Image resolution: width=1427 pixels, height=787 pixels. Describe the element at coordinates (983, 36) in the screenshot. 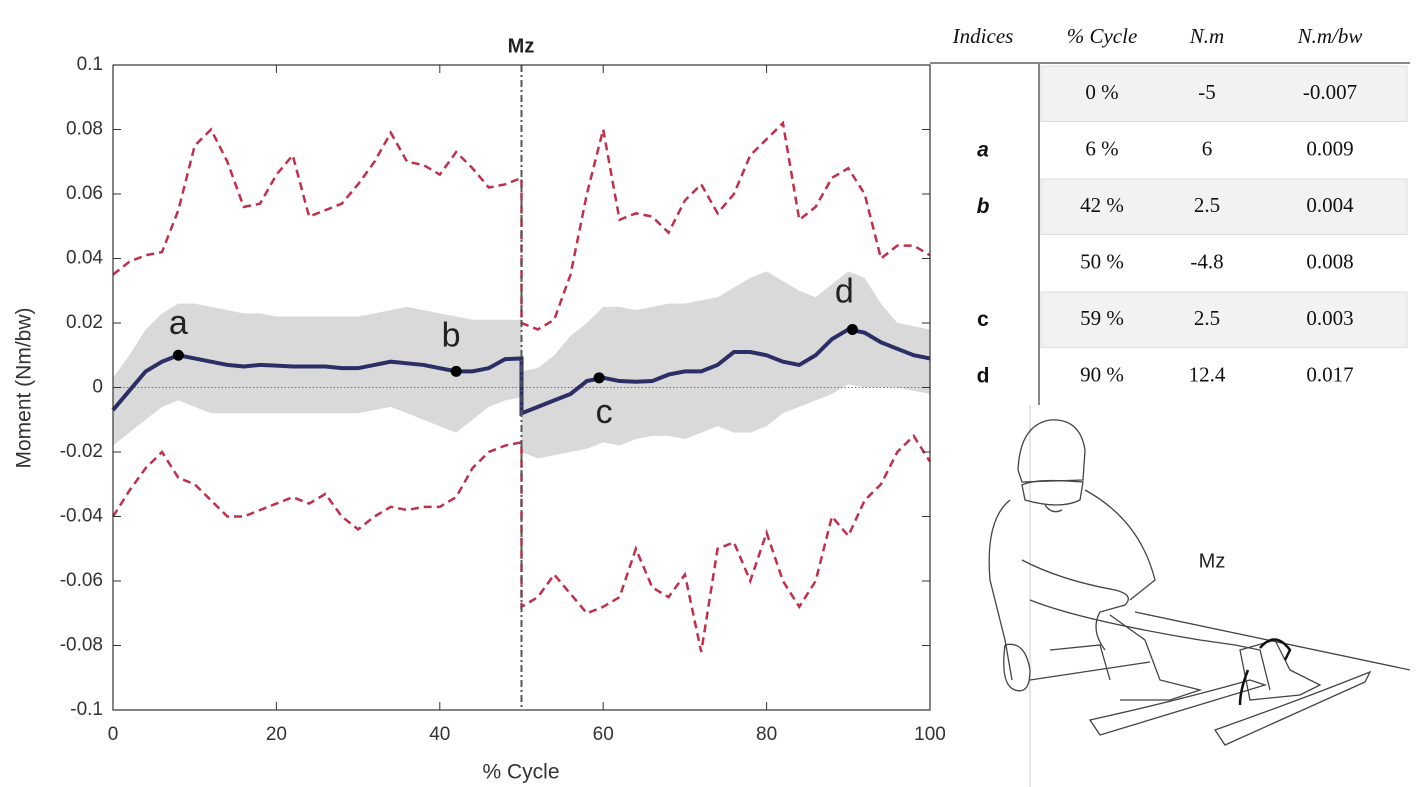

I see `table-header: Indices` at that location.